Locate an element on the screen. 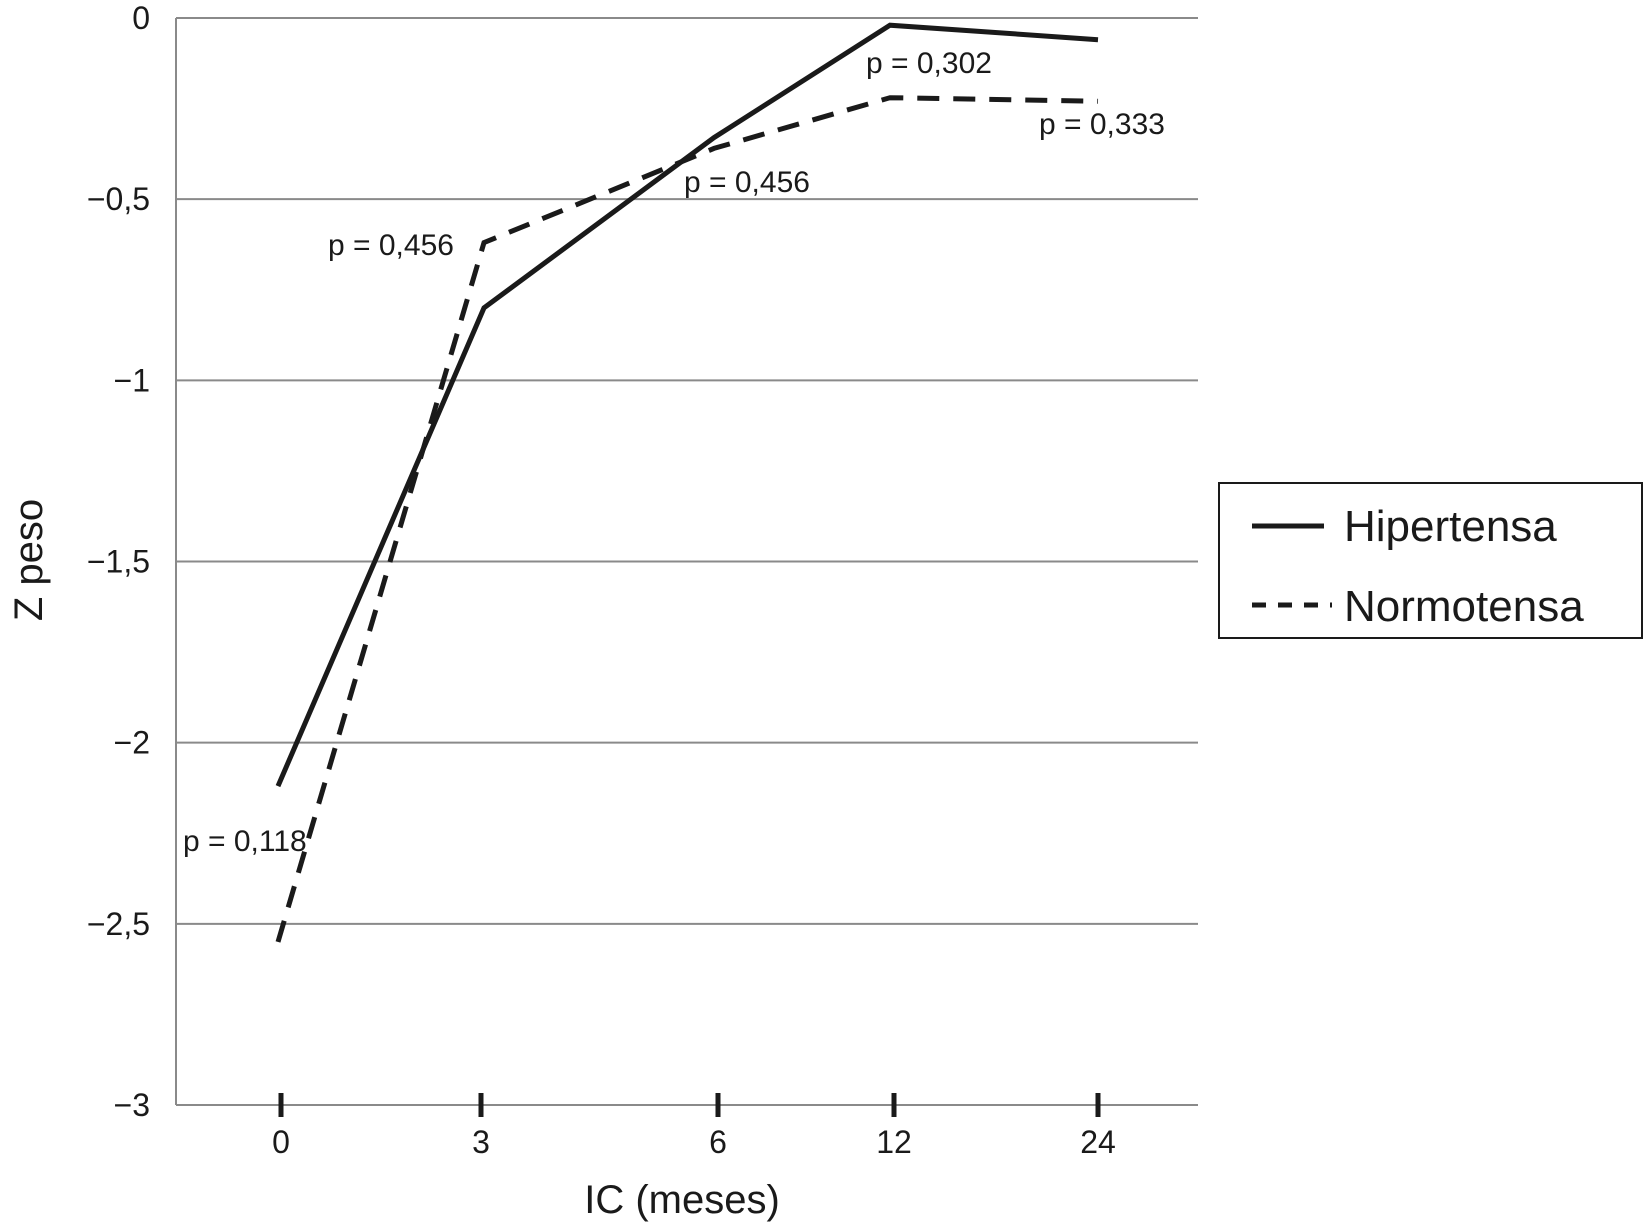 This screenshot has width=1645, height=1228. y-tick-label: −3 is located at coordinates (132, 1105).